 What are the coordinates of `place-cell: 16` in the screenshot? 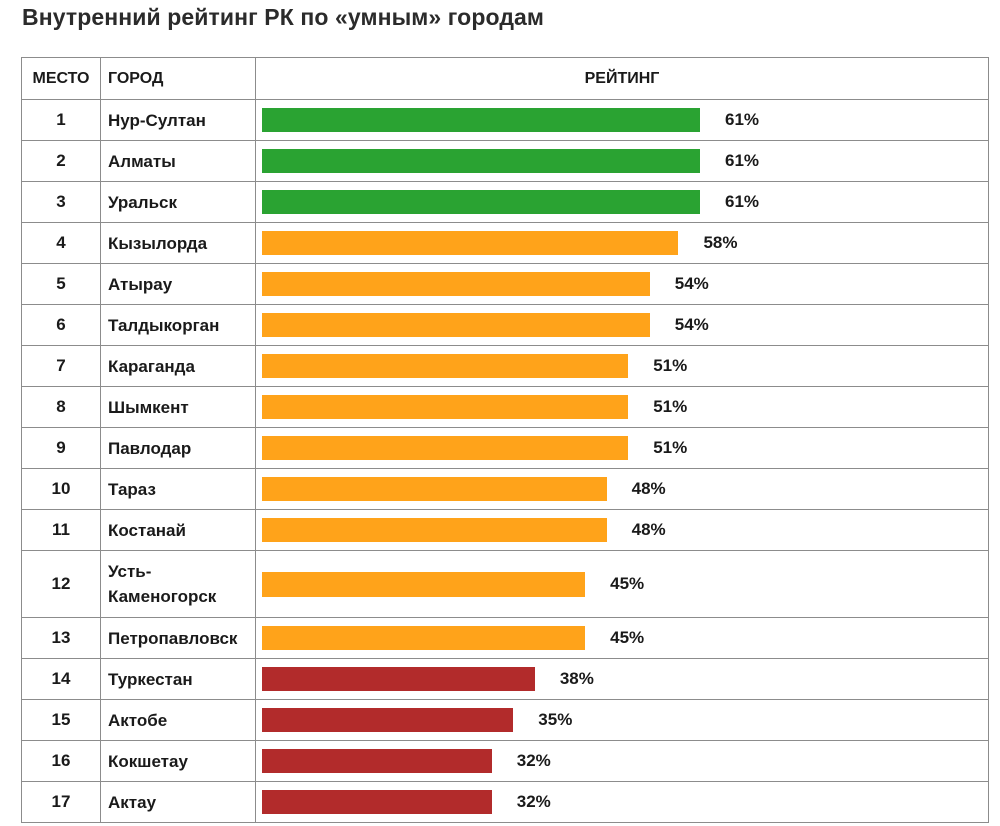 It's located at (61, 761).